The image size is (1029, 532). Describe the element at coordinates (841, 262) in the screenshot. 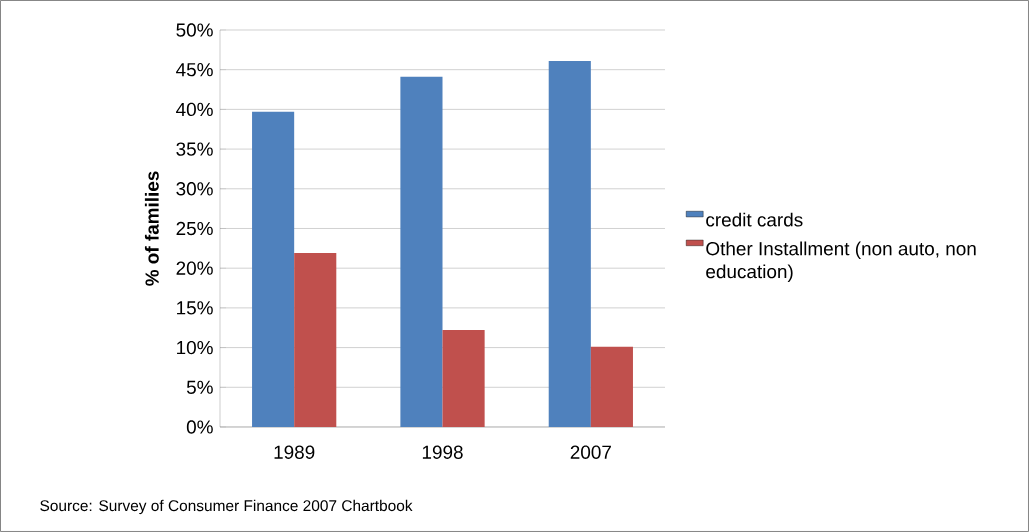

I see `legend-label: Other Installment (non auto, non education)` at that location.